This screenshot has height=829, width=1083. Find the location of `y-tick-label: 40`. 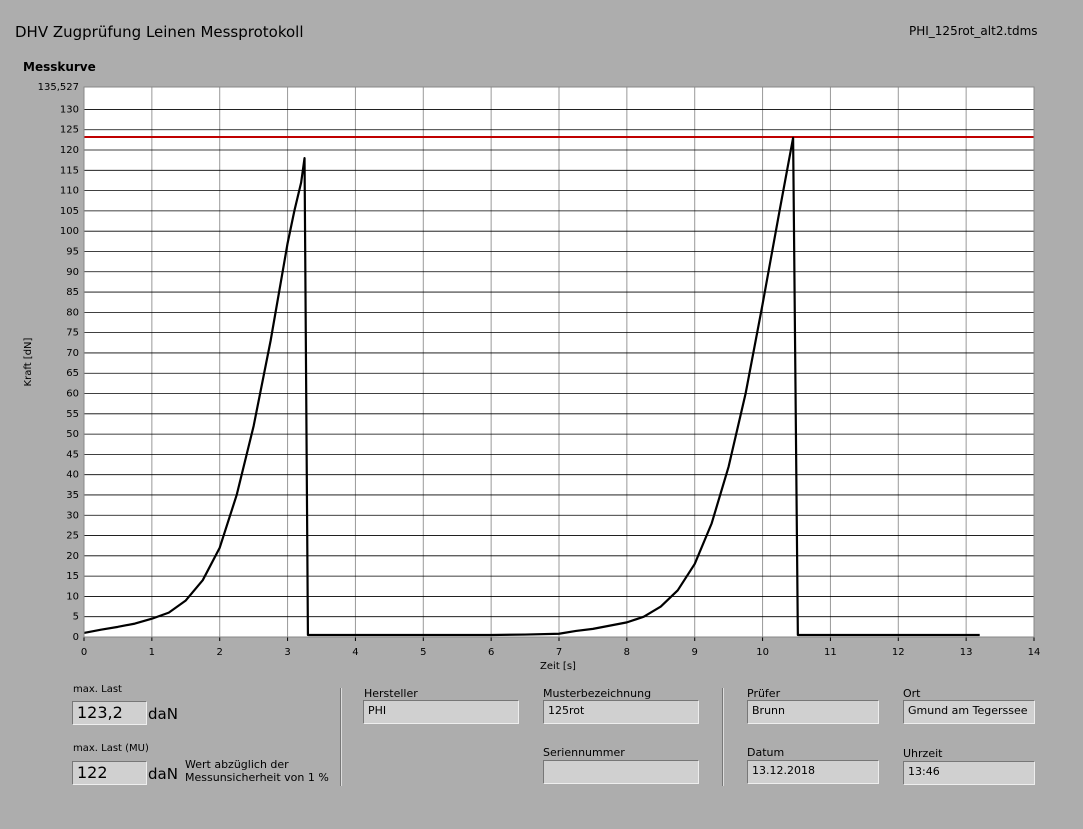

y-tick-label: 40 is located at coordinates (72, 475).